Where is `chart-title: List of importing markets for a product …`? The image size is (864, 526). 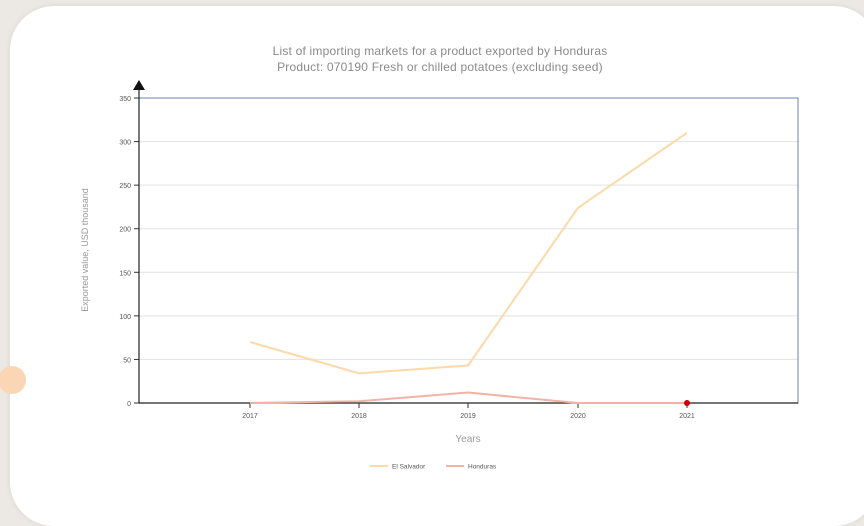
chart-title: List of importing markets for a product … is located at coordinates (440, 51).